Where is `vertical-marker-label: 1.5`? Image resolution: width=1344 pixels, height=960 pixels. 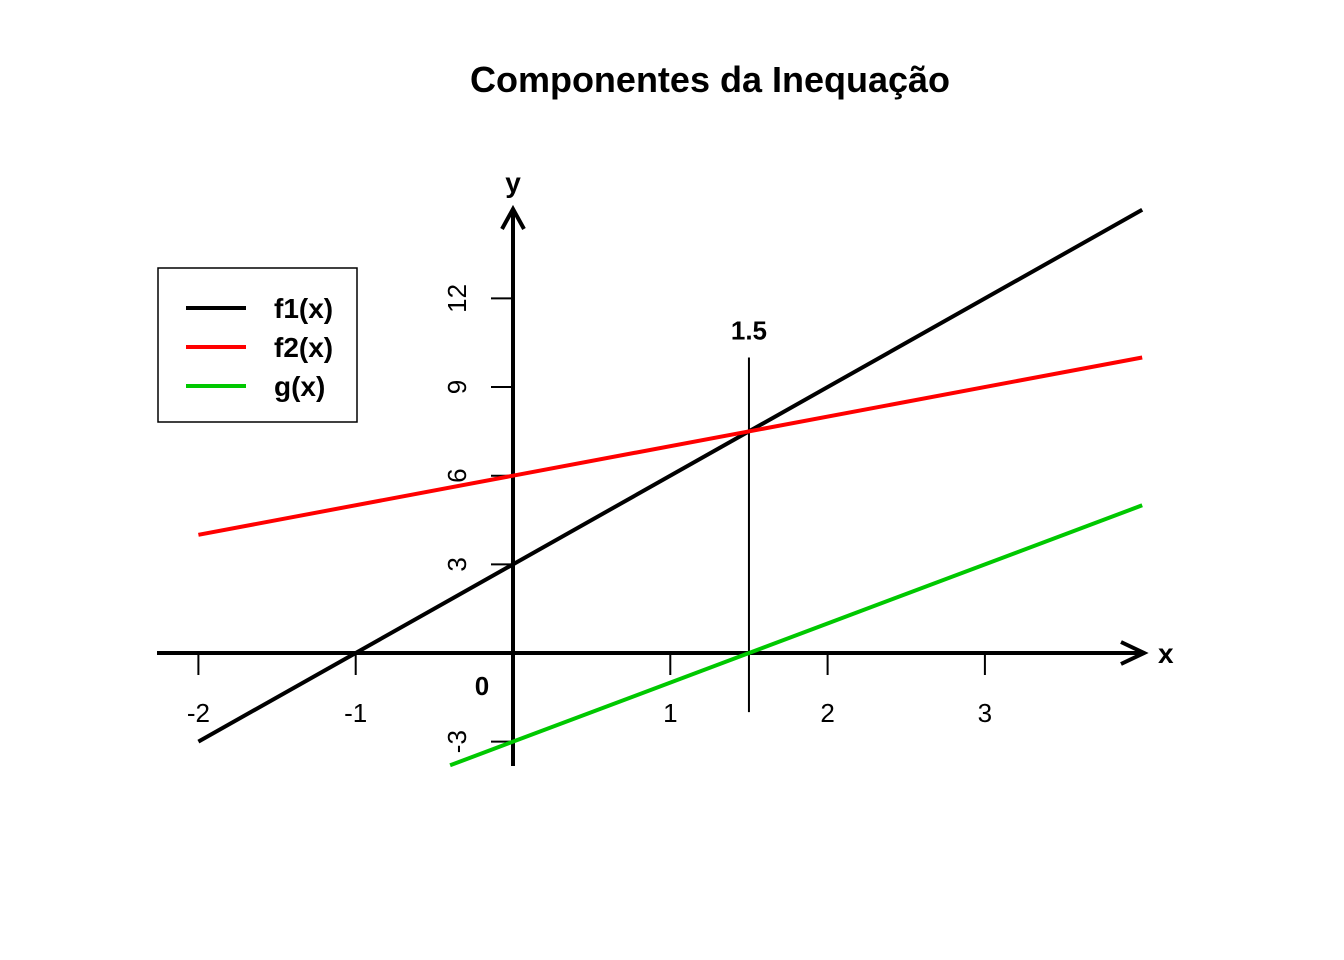
vertical-marker-label: 1.5 is located at coordinates (749, 331).